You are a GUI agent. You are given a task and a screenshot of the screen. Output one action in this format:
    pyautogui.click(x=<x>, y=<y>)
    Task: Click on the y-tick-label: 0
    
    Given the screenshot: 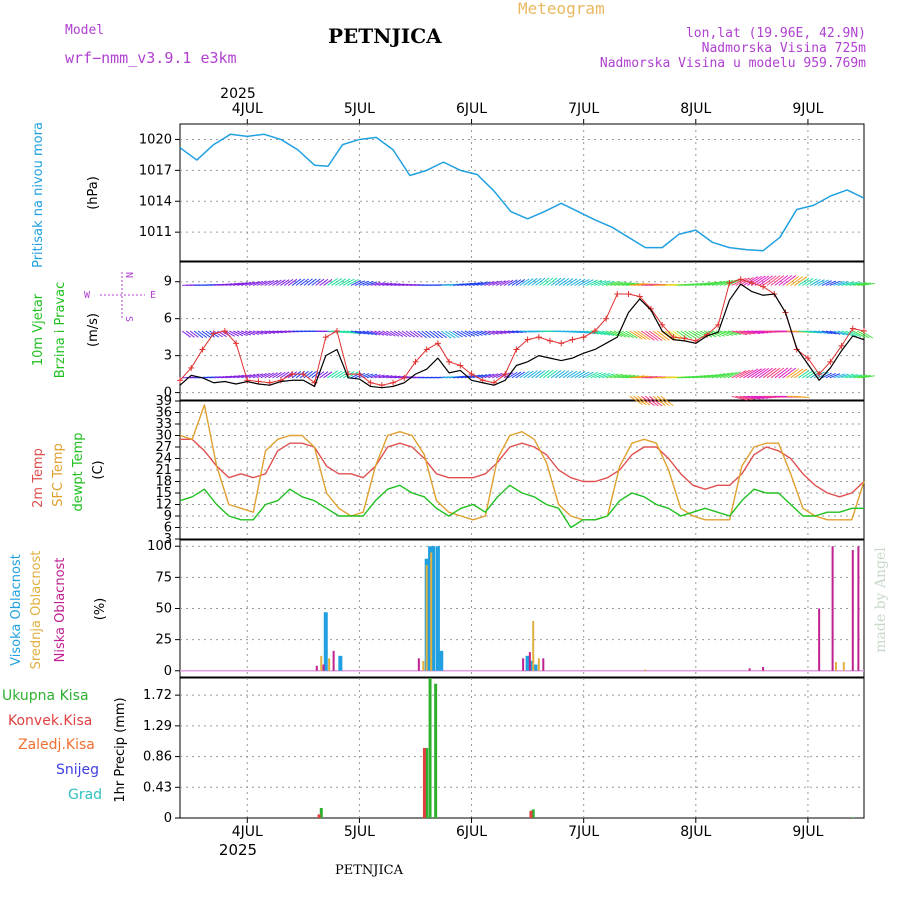 What is the action you would take?
    pyautogui.click(x=168, y=671)
    